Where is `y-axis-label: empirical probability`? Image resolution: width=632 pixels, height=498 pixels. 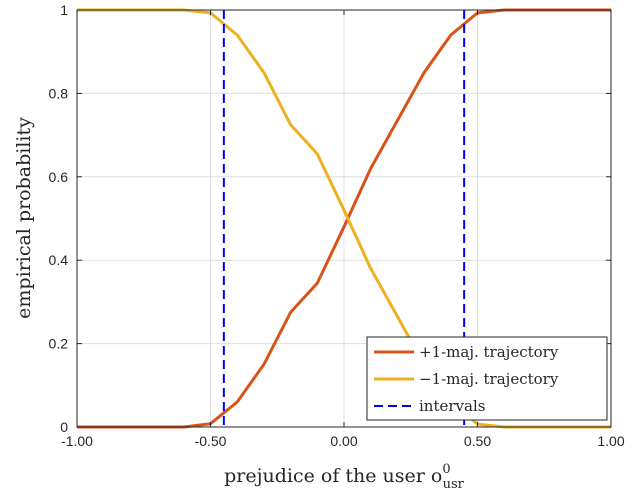
y-axis-label: empirical probability is located at coordinates (24, 218).